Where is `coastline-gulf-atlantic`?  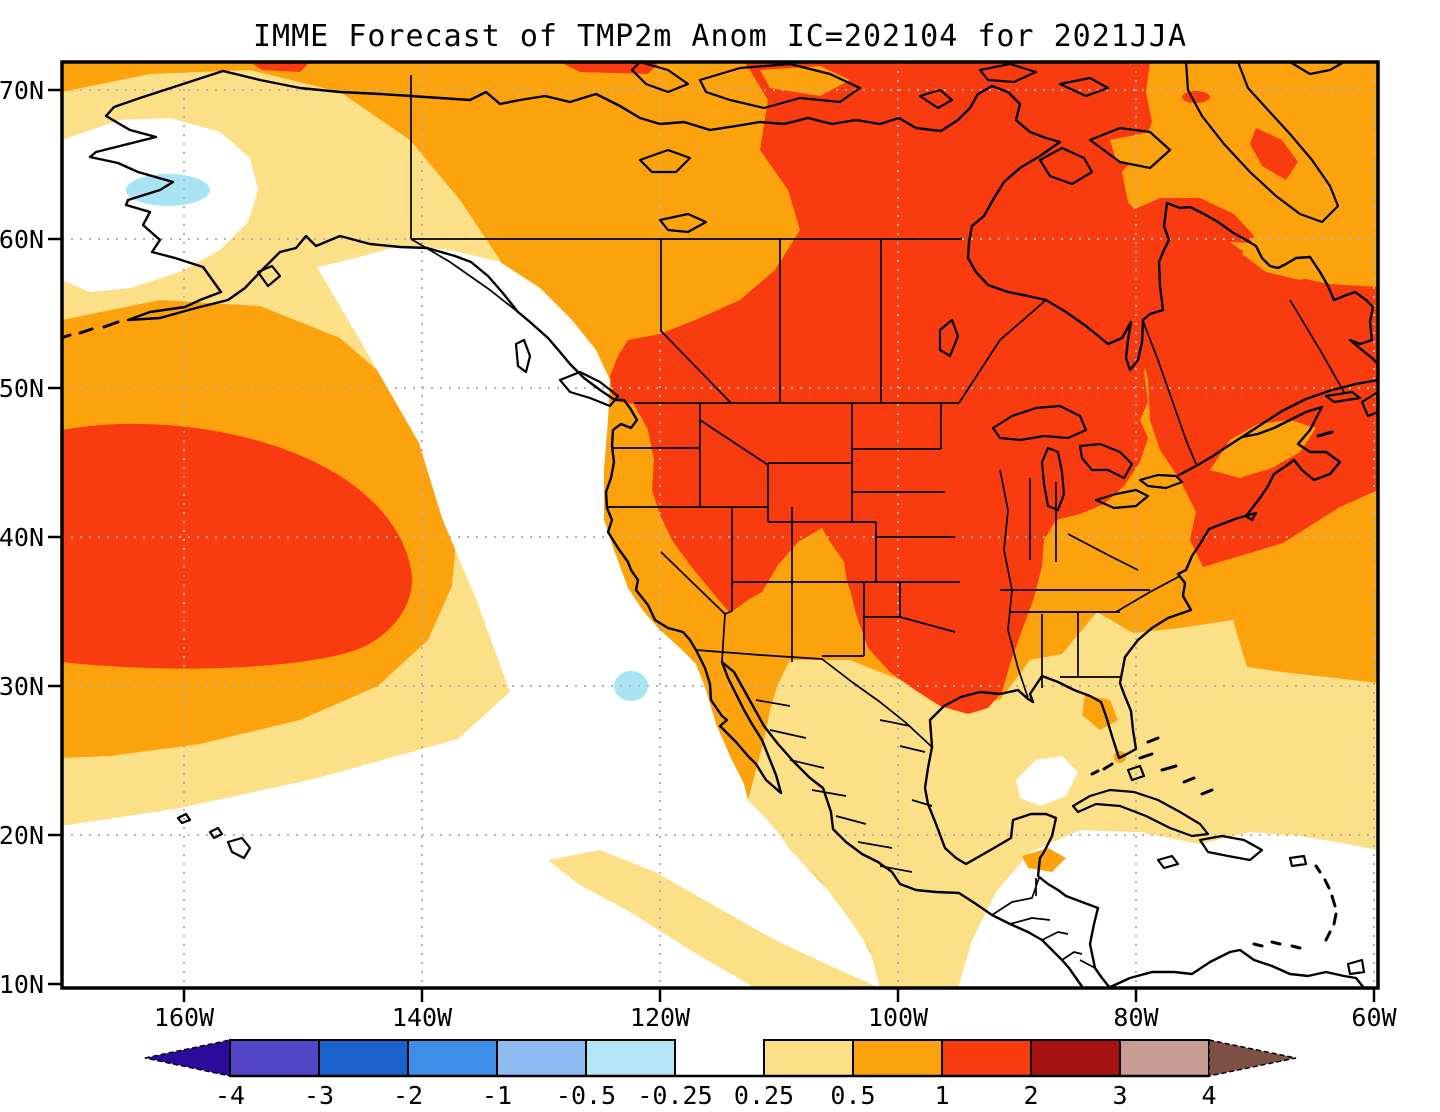
coastline-gulf-atlantic is located at coordinates (1135, 582).